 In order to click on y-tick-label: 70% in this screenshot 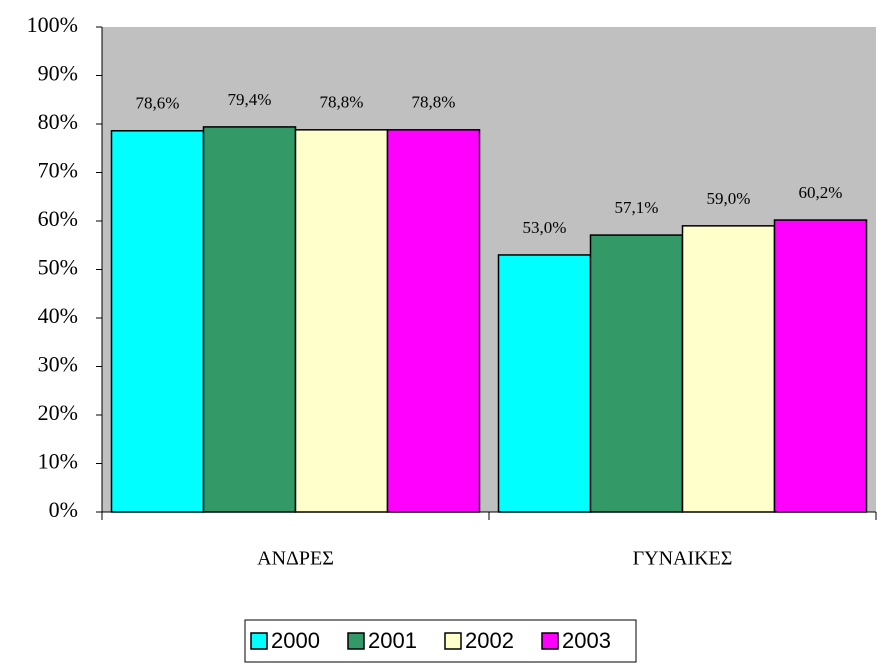, I will do `click(58, 170)`.